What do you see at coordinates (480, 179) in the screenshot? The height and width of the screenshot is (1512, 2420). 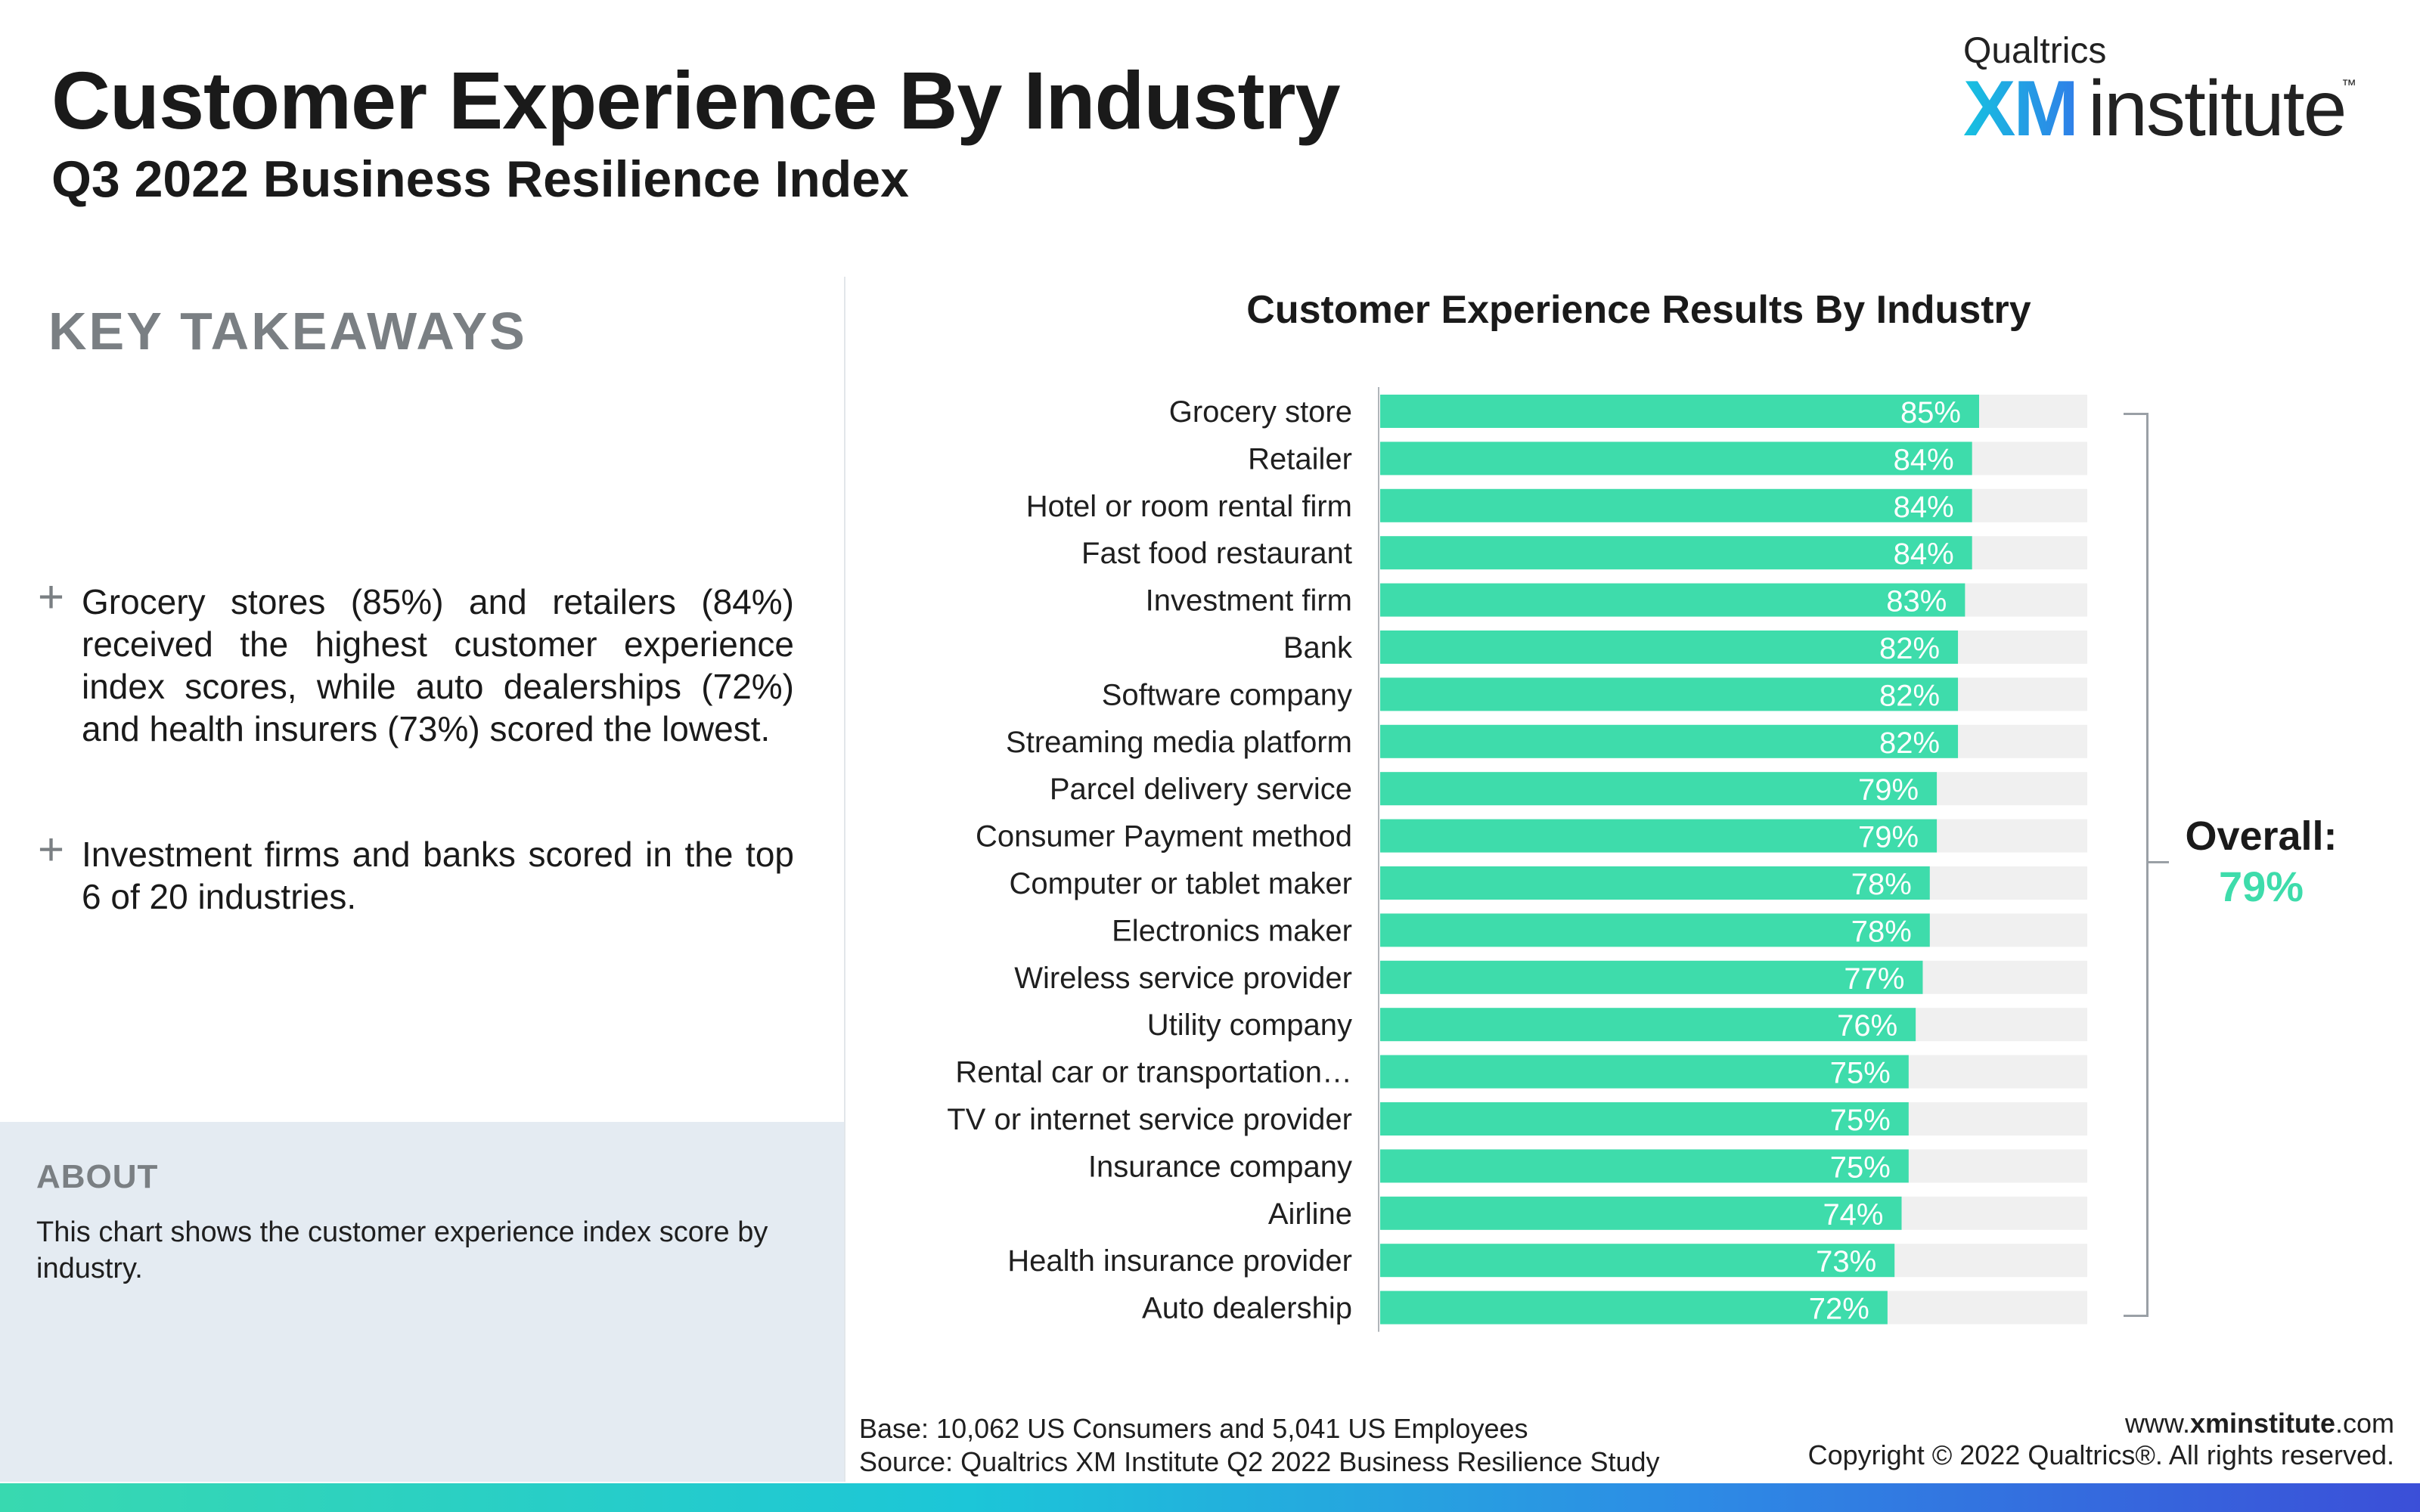 I see `page-subtitle: Q3 2022 Business Resilience Index` at bounding box center [480, 179].